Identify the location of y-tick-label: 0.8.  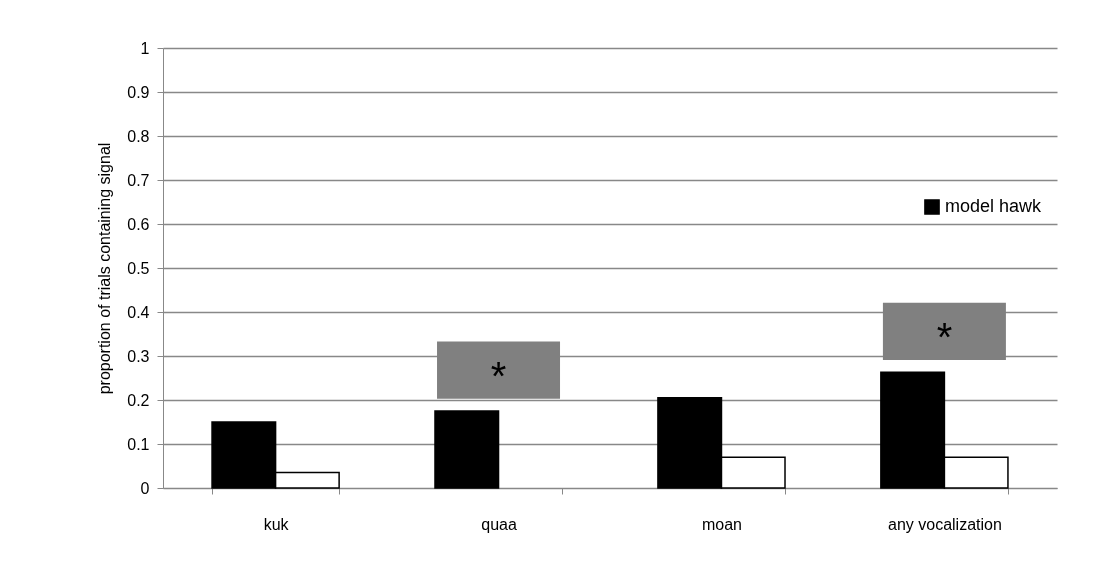
(138, 136).